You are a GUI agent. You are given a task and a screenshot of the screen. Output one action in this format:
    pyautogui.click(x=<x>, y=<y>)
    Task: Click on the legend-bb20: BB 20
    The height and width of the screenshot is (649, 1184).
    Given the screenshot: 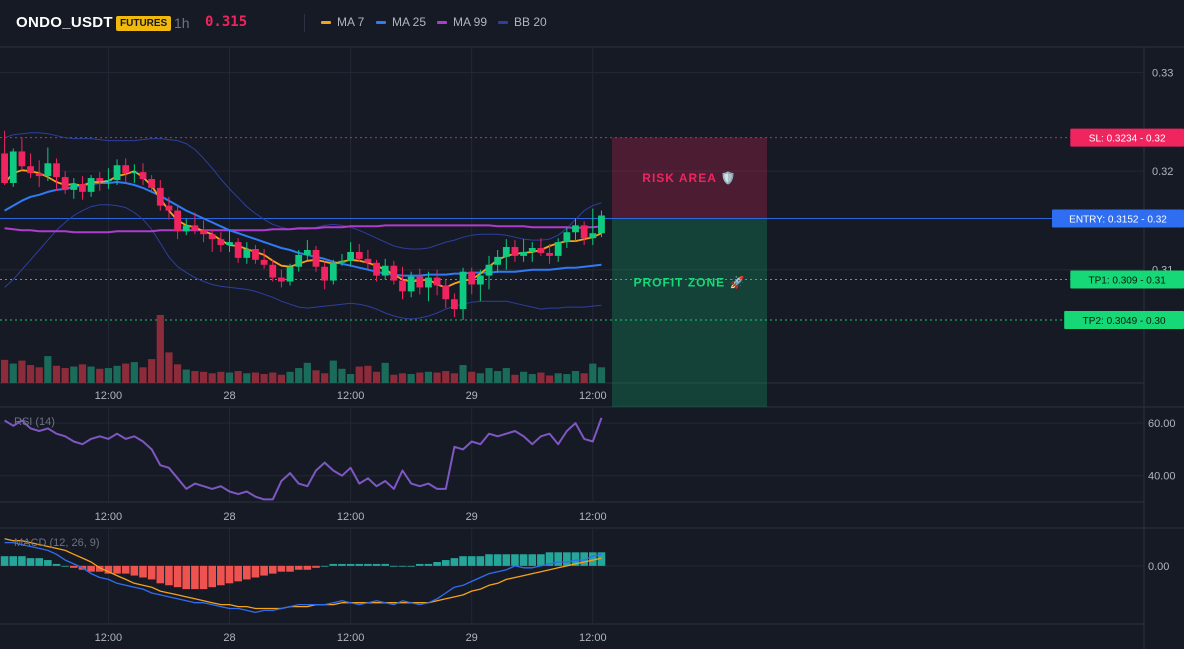 What is the action you would take?
    pyautogui.click(x=522, y=22)
    